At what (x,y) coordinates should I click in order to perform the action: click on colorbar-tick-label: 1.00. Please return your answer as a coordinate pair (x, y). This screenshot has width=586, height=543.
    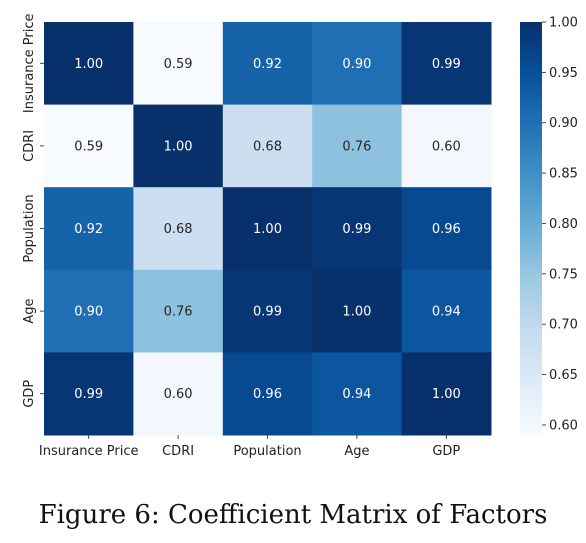
    Looking at the image, I should click on (563, 23).